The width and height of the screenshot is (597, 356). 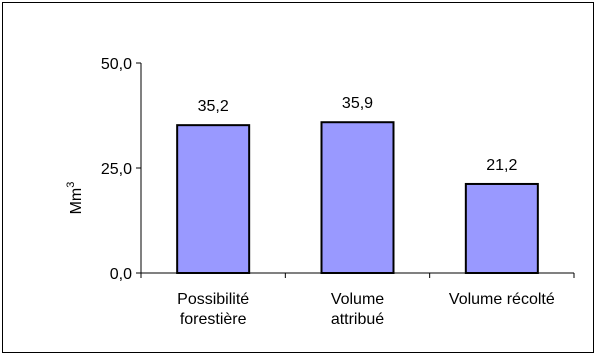 I want to click on x-category-label-line: attribué, so click(x=357, y=319).